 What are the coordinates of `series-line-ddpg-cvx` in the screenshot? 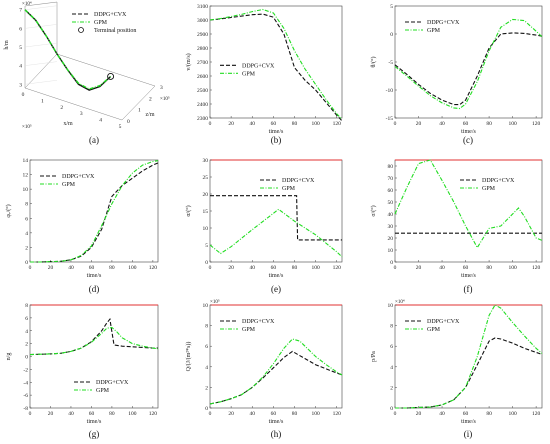 It's located at (468, 69).